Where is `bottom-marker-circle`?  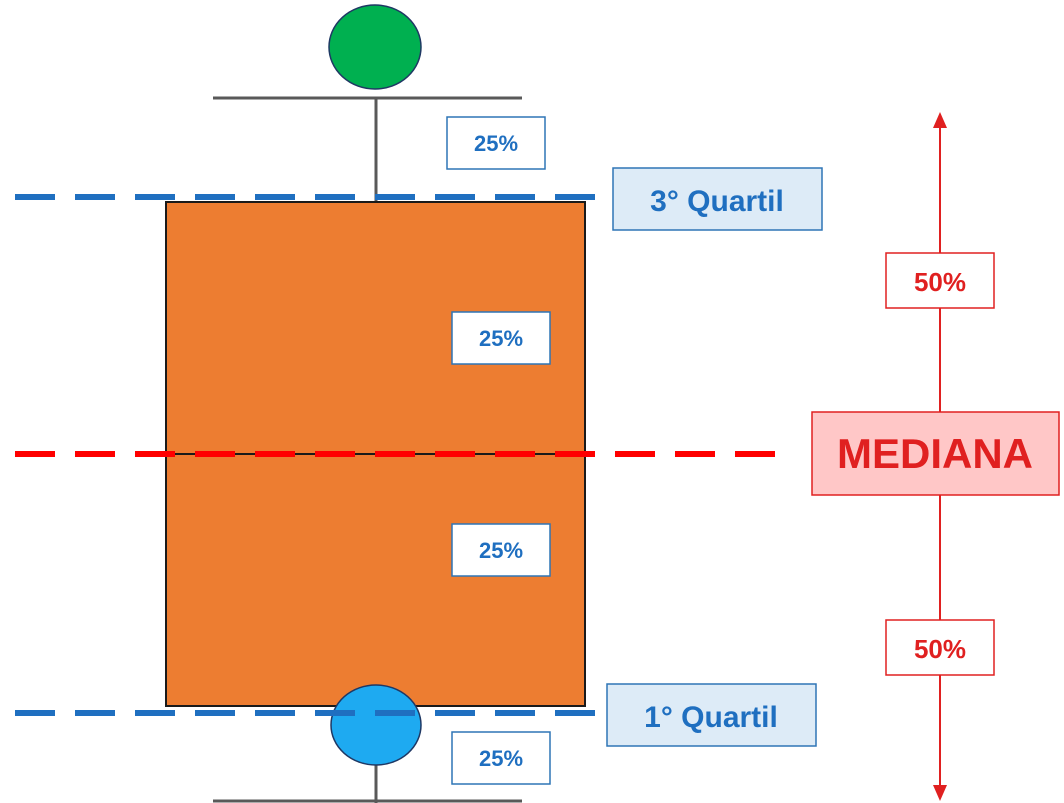 bottom-marker-circle is located at coordinates (376, 725).